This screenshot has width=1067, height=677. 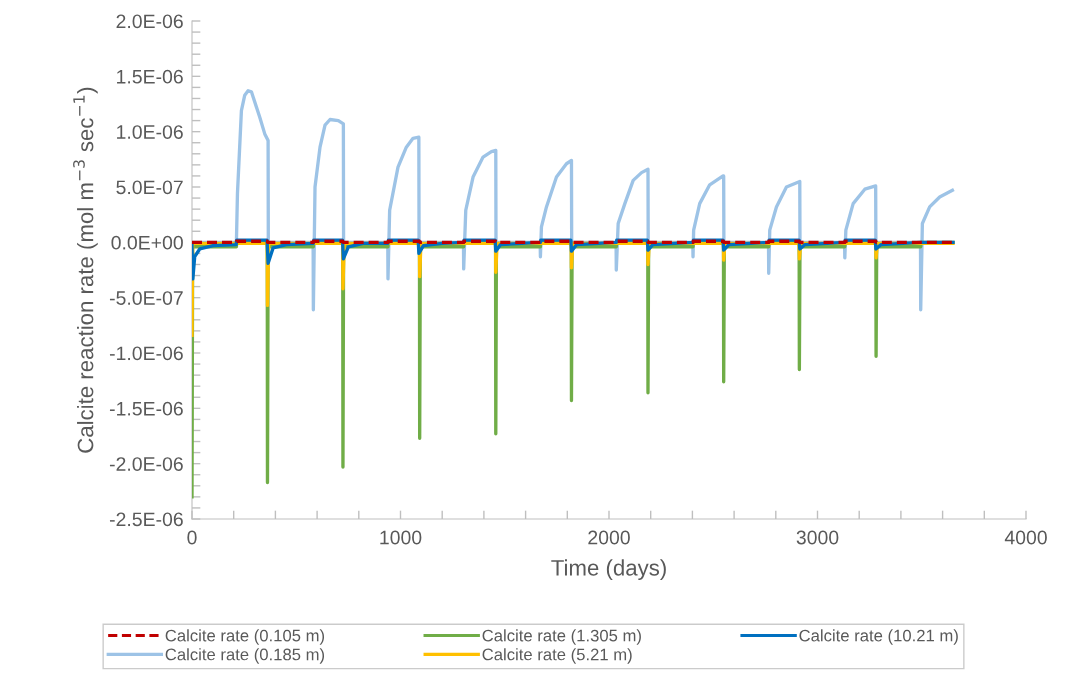 I want to click on legend-label: Calcite rate (0.185 m), so click(x=245, y=656).